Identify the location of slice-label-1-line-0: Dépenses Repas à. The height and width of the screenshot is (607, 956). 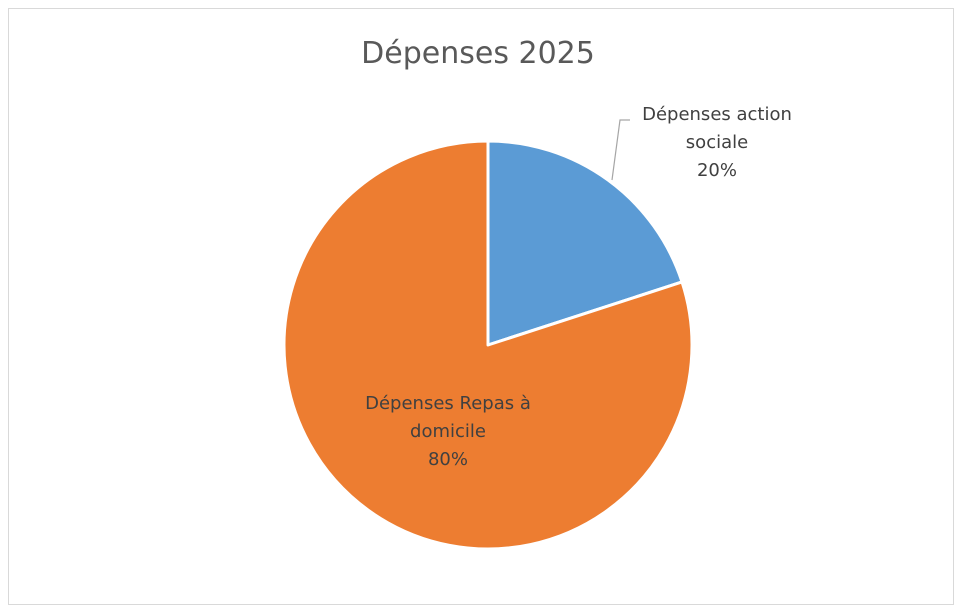
(448, 403).